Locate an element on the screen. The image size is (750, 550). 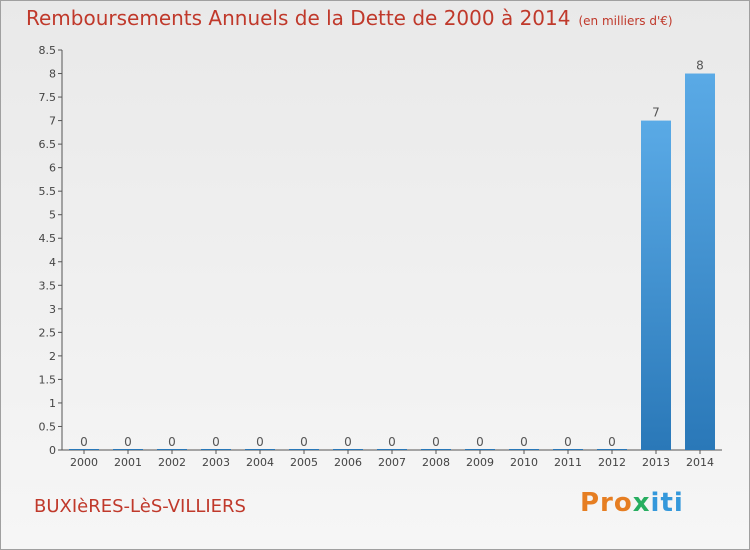
commune-name: BUXIèRES-LèS-VILLIERS is located at coordinates (140, 506).